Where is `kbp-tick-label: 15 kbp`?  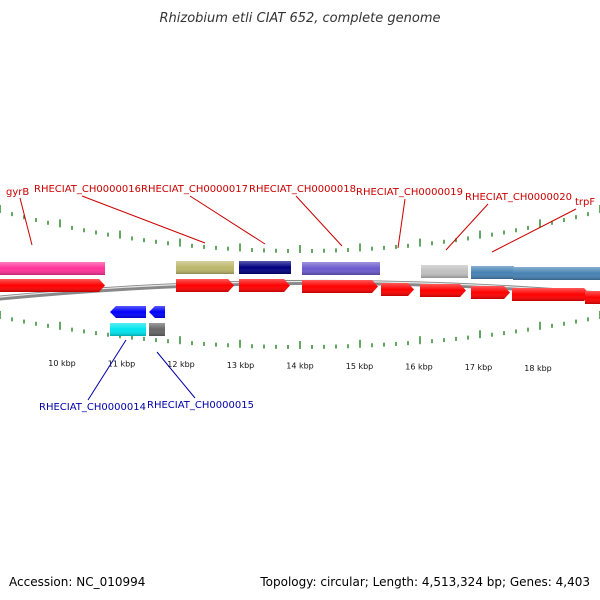
kbp-tick-label: 15 kbp is located at coordinates (360, 366).